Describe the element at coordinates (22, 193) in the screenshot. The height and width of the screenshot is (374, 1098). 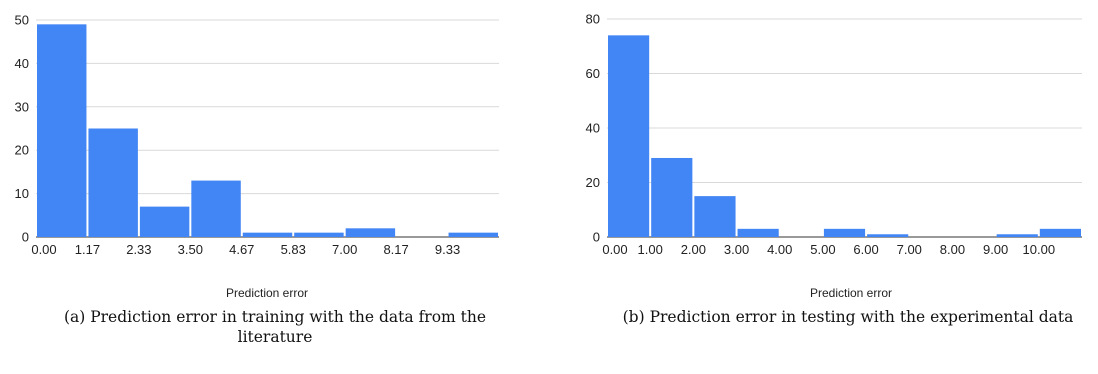
I see `y-tick-label: 10` at that location.